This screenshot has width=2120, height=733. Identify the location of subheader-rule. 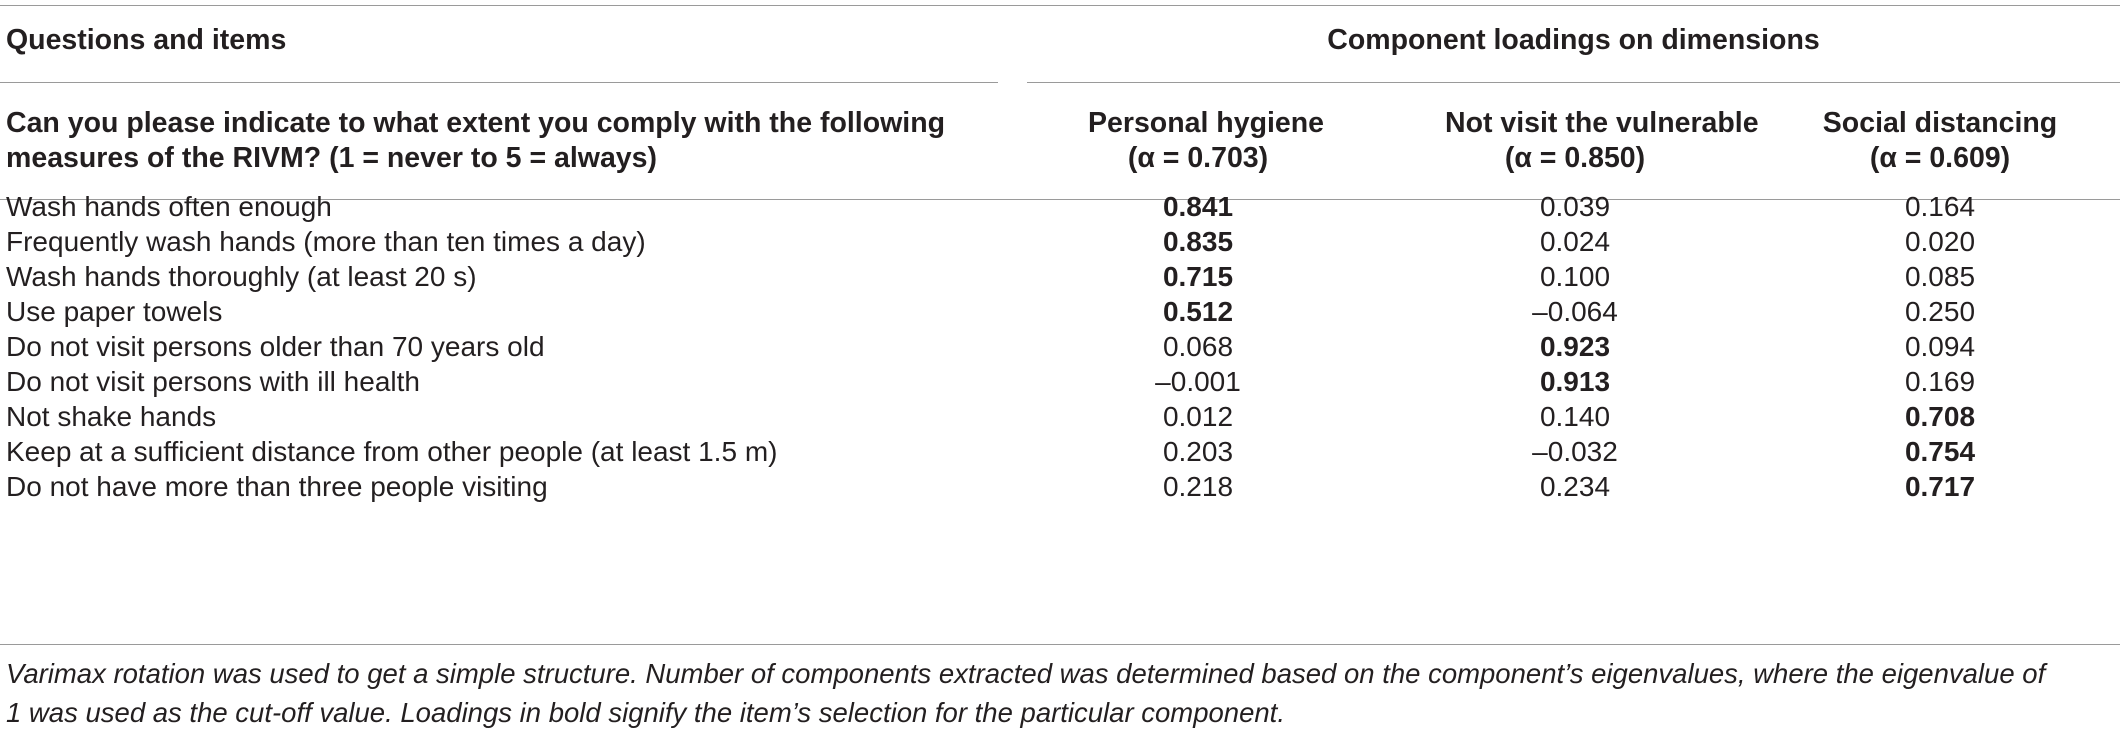
(1060, 199).